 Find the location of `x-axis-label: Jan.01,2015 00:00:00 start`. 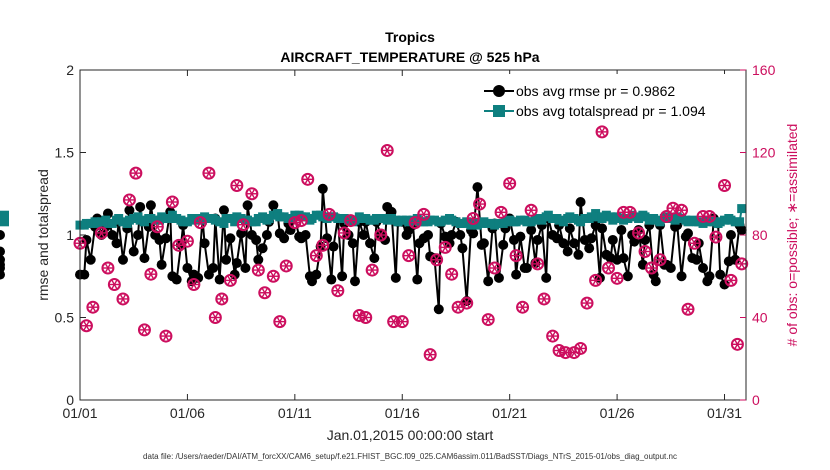

x-axis-label: Jan.01,2015 00:00:00 start is located at coordinates (410, 435).